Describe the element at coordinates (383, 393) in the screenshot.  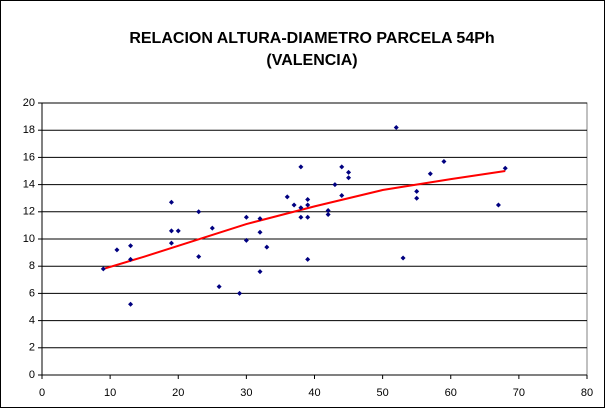
I see `x-tick-label: 50` at that location.